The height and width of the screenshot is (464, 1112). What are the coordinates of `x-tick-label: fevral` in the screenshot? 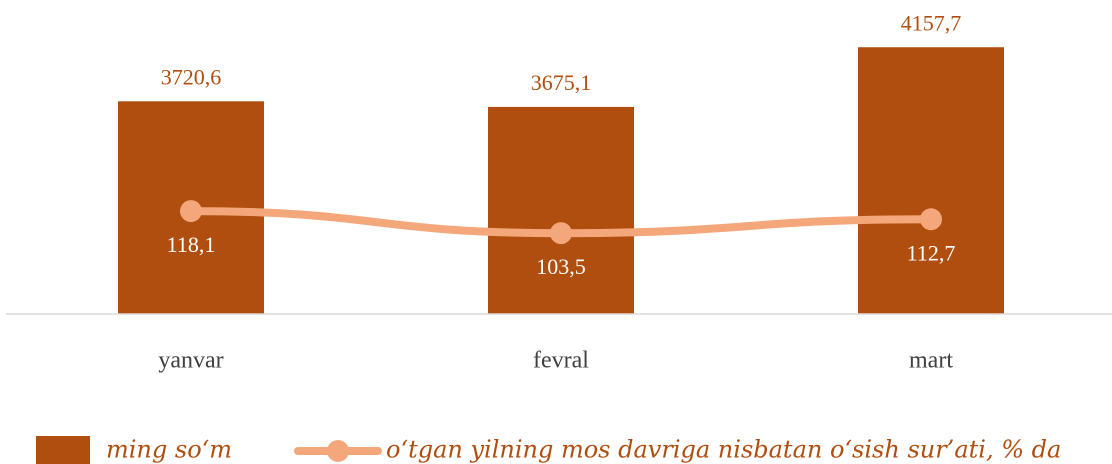 It's located at (561, 361).